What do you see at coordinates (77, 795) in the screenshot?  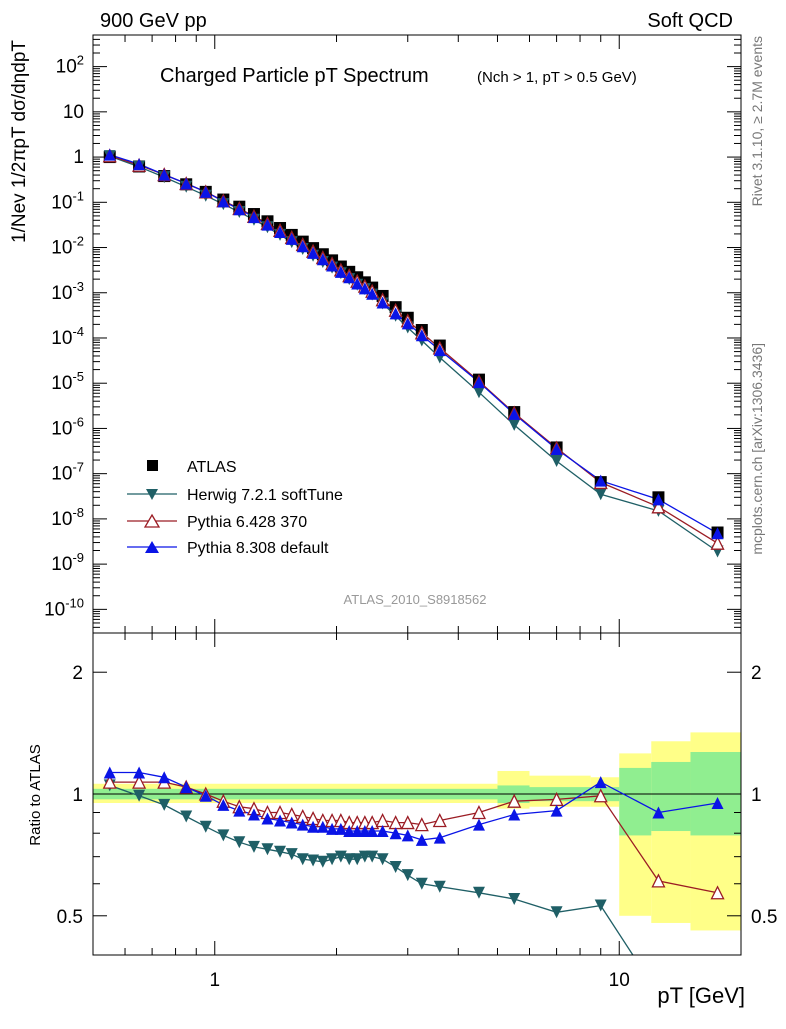 I see `ratio-y-tick-label-left: 1` at bounding box center [77, 795].